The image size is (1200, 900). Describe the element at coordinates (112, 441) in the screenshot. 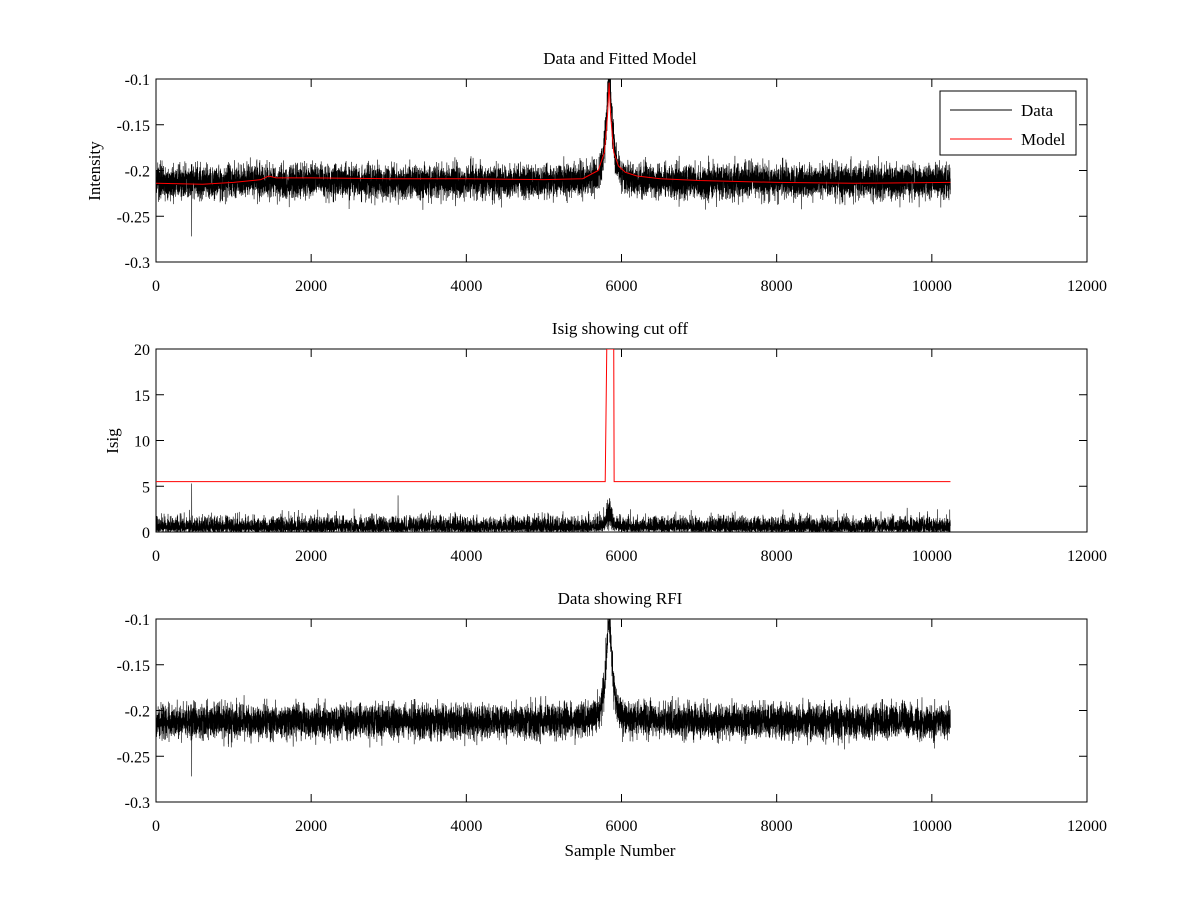

I see `panel-2-ylabel: Isig` at that location.